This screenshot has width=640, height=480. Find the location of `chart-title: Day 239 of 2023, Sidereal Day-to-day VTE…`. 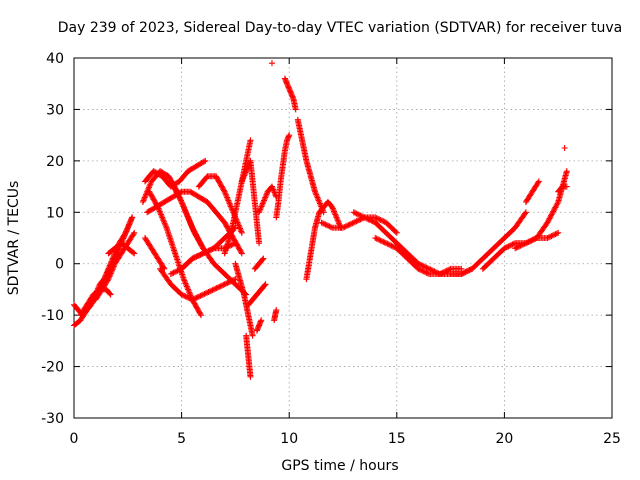

chart-title: Day 239 of 2023, Sidereal Day-to-day VTE… is located at coordinates (340, 28).